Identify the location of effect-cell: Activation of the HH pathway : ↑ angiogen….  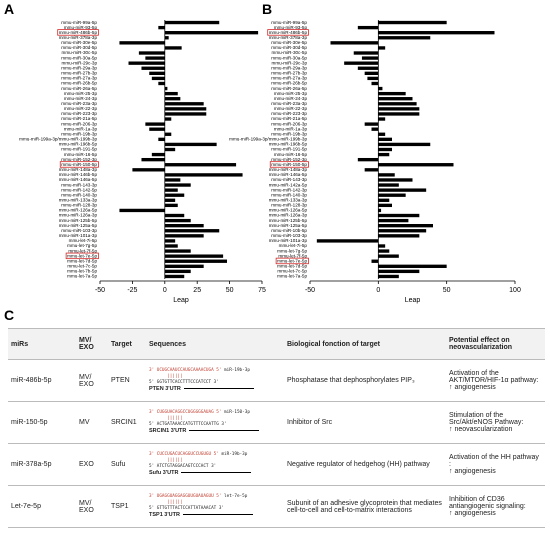
(495, 464).